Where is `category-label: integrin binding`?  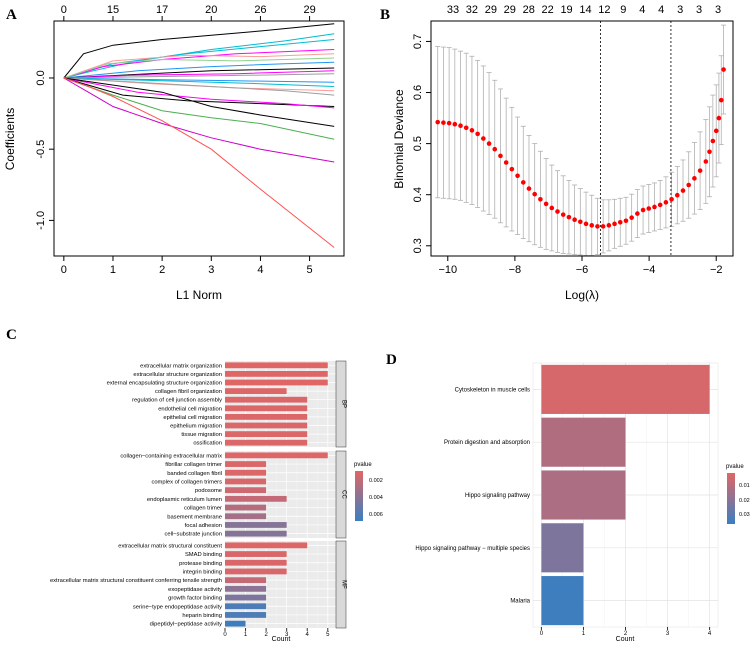
category-label: integrin binding is located at coordinates (202, 572).